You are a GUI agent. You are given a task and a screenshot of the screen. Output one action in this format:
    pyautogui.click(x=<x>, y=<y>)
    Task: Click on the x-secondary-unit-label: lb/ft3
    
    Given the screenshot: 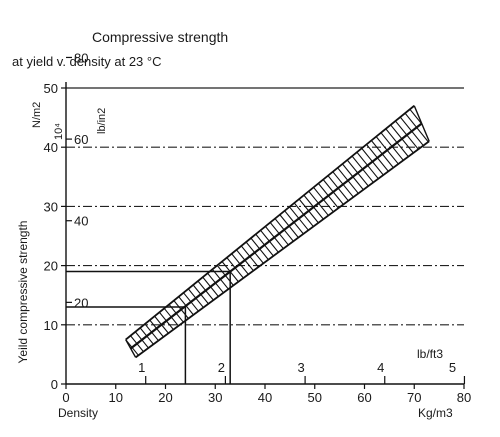 What is the action you would take?
    pyautogui.click(x=430, y=354)
    